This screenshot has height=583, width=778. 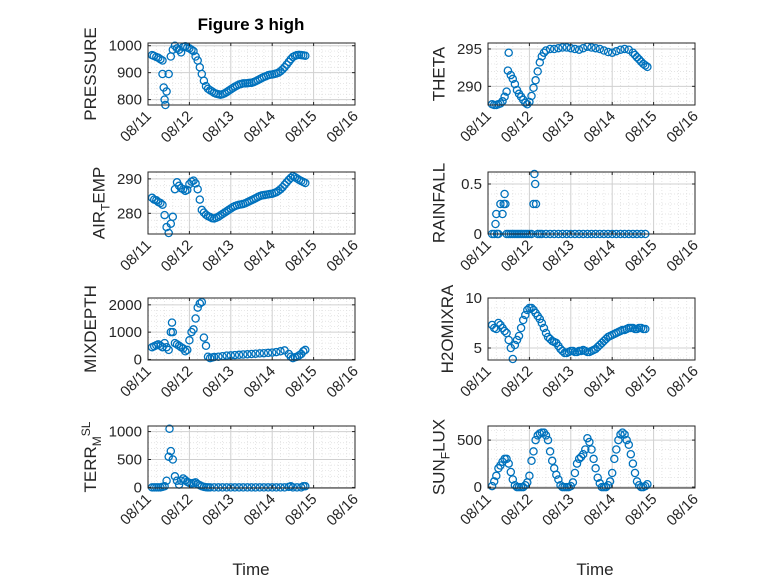 What do you see at coordinates (594, 569) in the screenshot?
I see `x-axis-label-right: Time` at bounding box center [594, 569].